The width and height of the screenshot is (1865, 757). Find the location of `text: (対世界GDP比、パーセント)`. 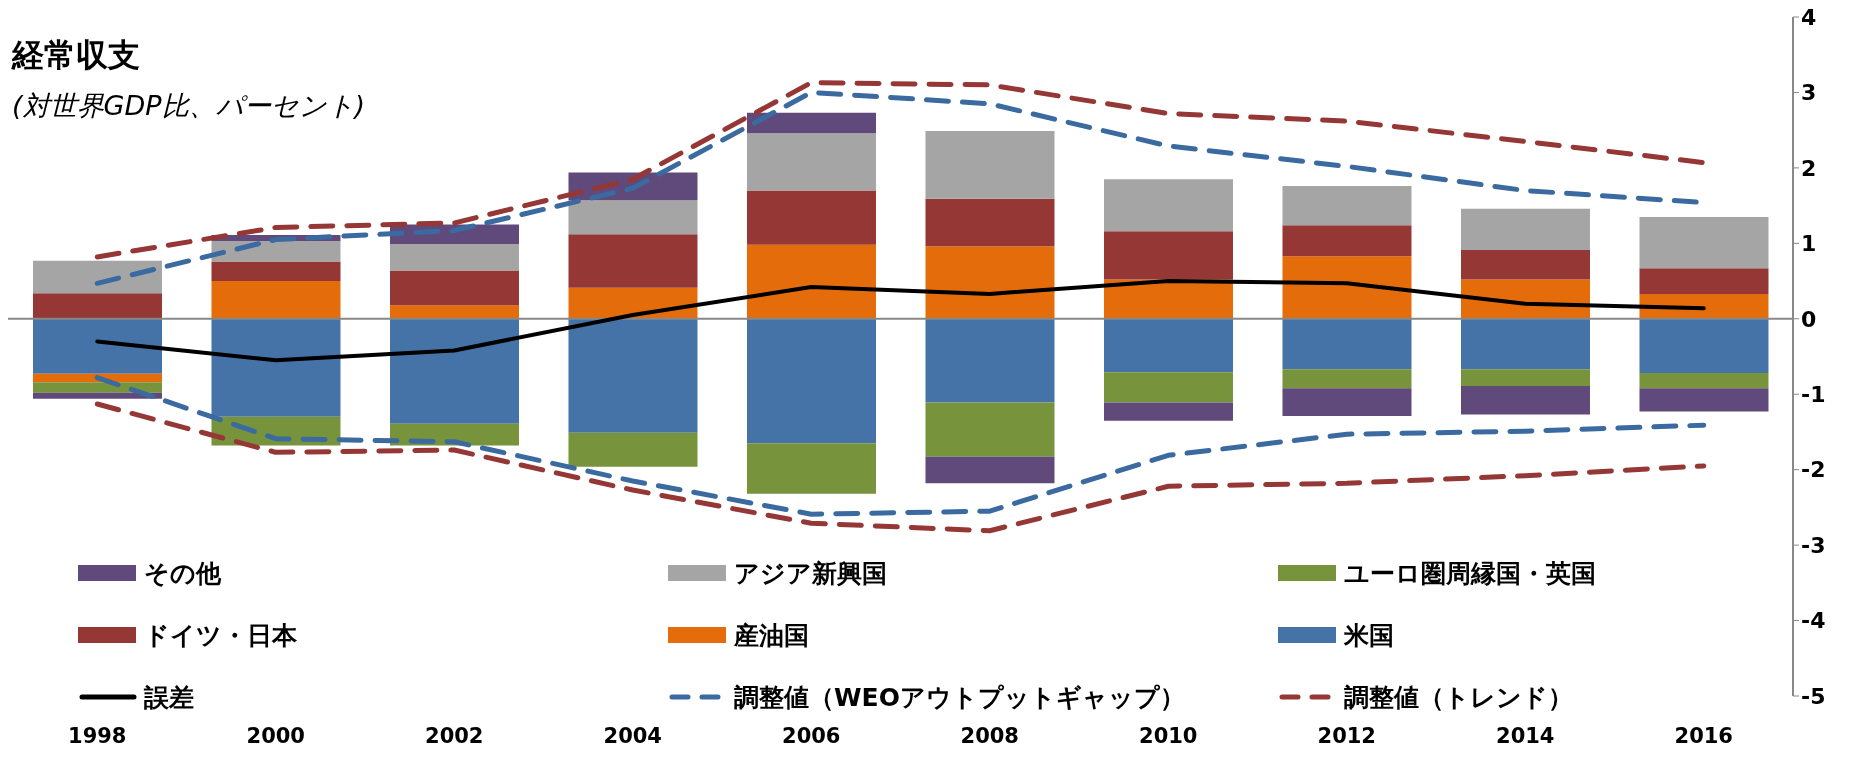

text: (対世界GDP比、パーセント) is located at coordinates (189, 106).